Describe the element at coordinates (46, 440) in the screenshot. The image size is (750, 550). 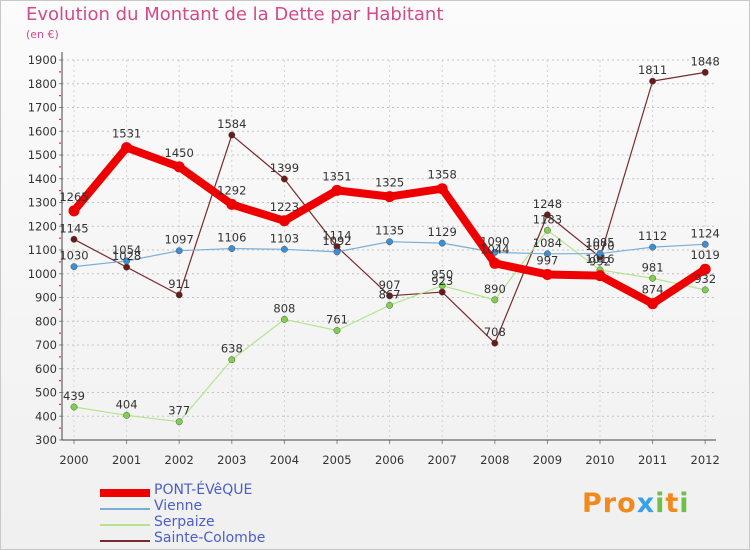
I see `y-tick-label: 300` at that location.